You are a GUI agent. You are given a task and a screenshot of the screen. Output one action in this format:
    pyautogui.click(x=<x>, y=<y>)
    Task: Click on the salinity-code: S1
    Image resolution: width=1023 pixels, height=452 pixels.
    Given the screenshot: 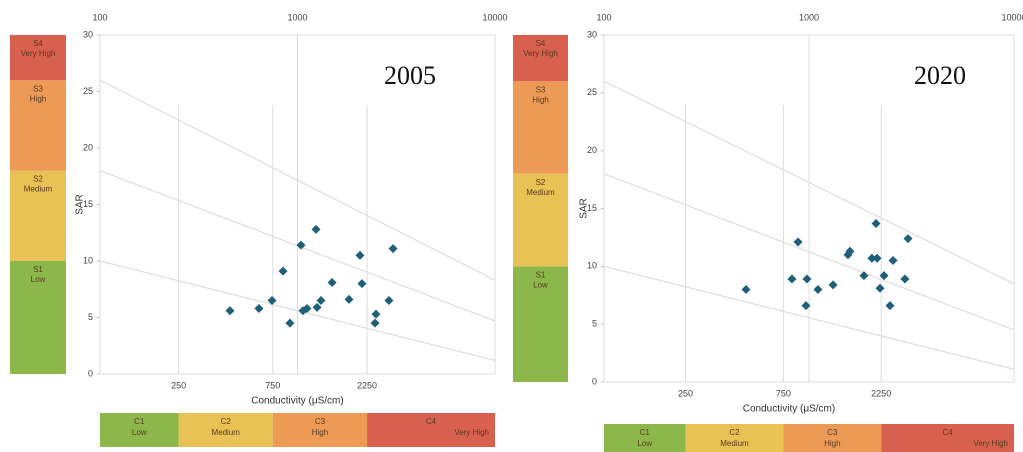 What is the action you would take?
    pyautogui.click(x=541, y=274)
    